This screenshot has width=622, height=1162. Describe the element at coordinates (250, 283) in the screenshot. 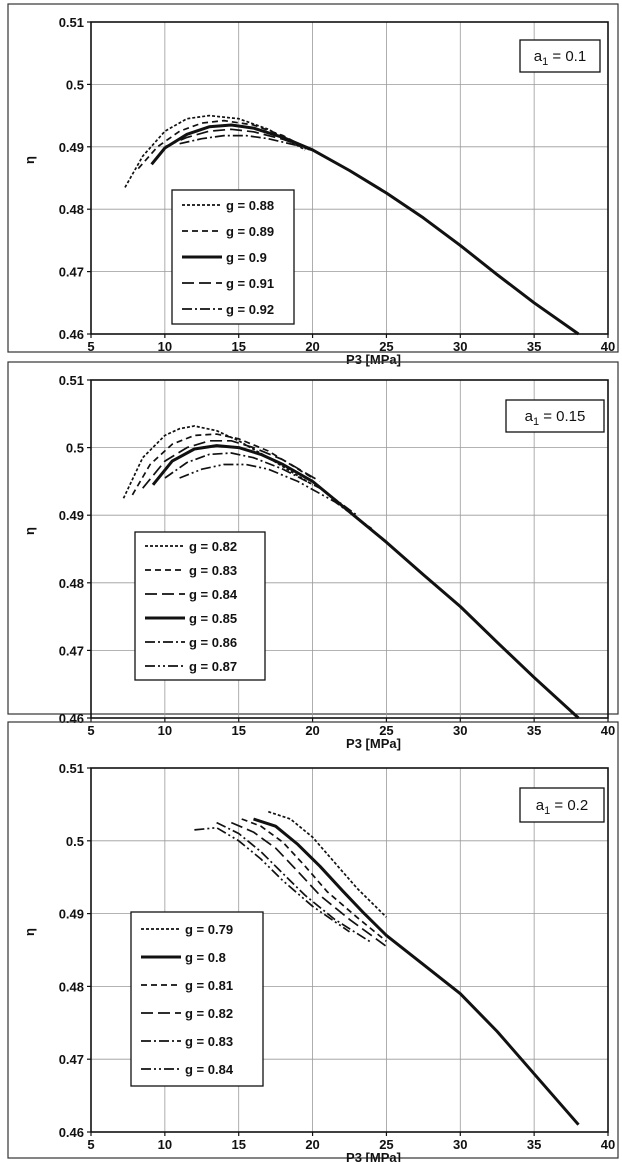

I see `legend-label-4: g = 0.91` at that location.